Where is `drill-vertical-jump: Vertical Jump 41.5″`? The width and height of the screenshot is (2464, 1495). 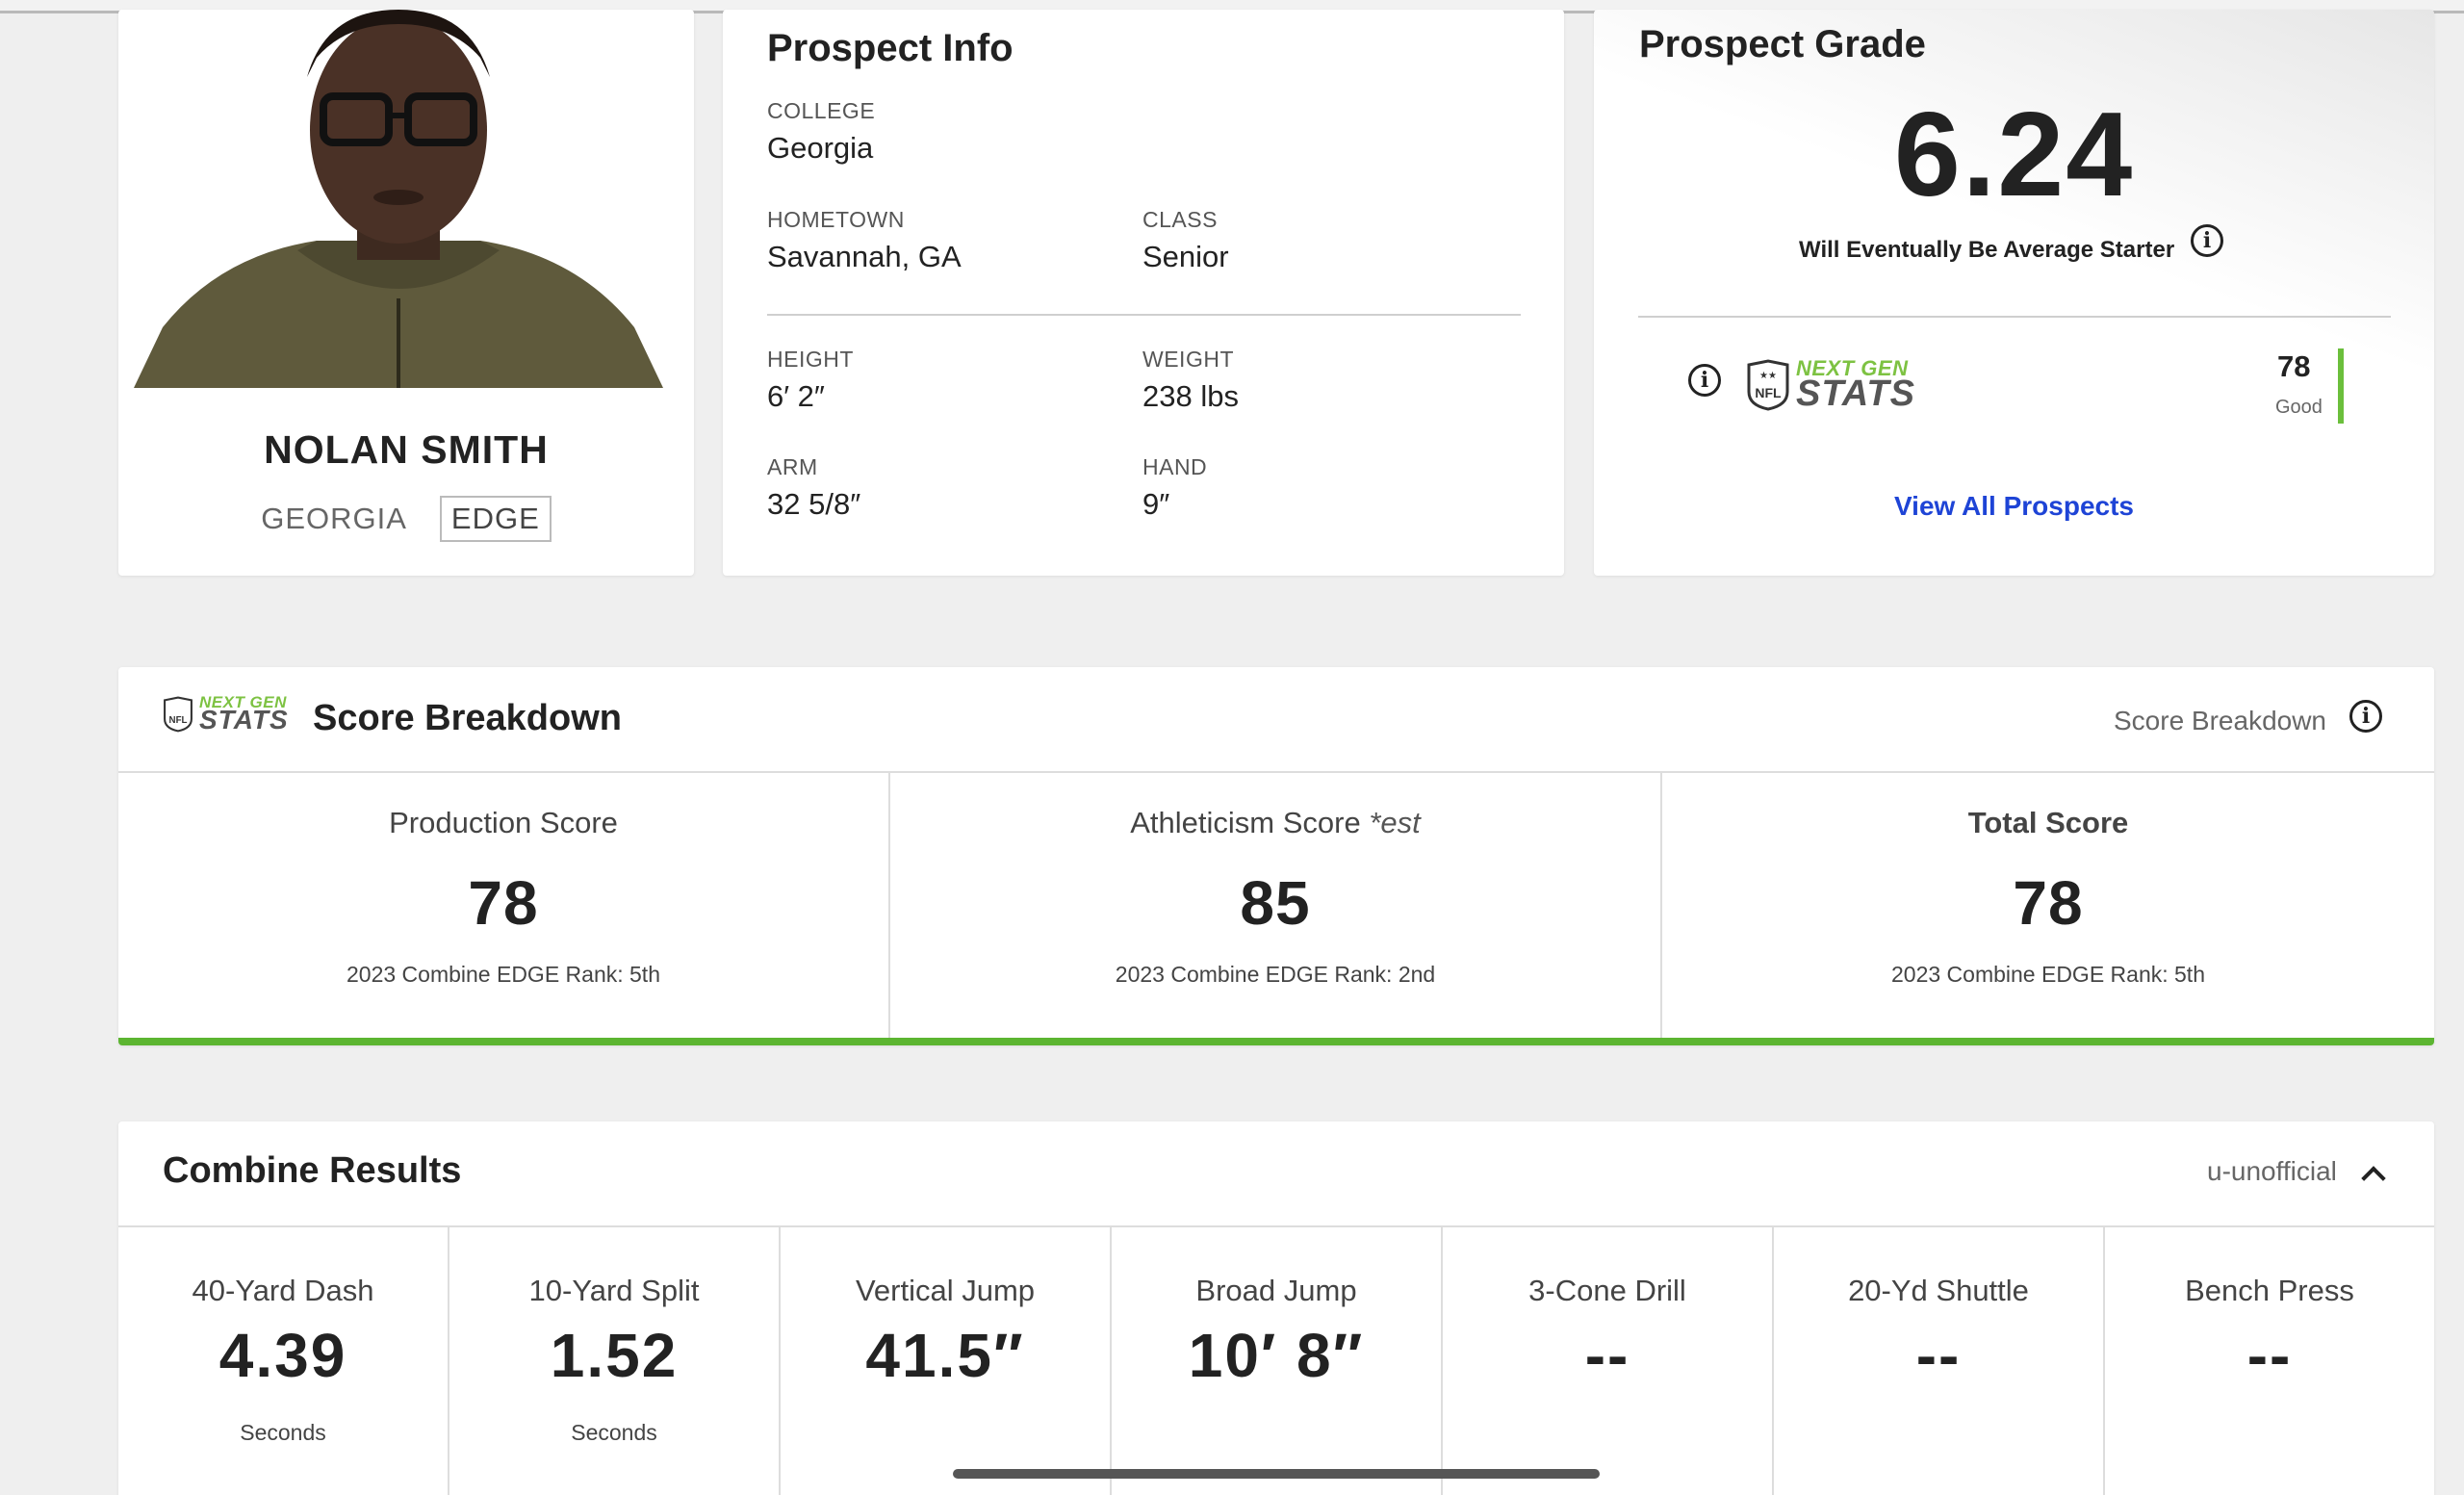
drill-vertical-jump: Vertical Jump 41.5″ is located at coordinates (946, 1361).